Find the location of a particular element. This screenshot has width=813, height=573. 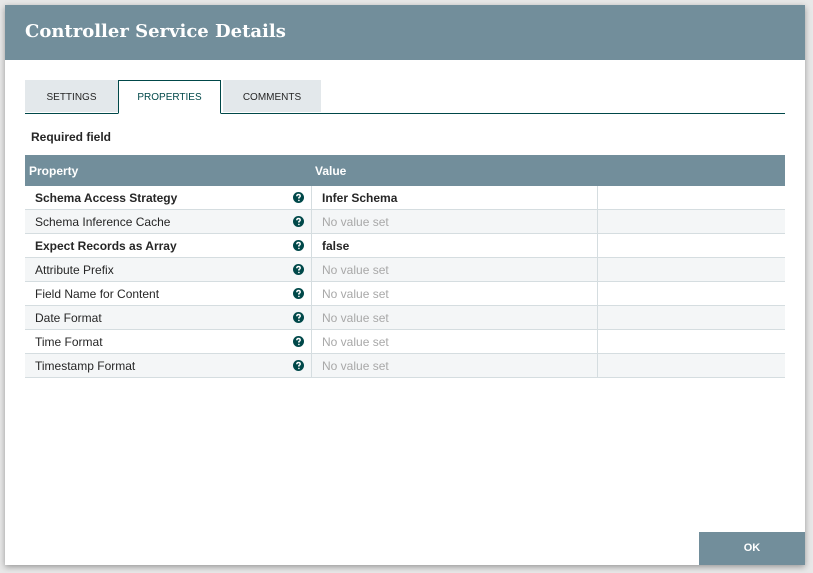

property-name: Schema Inference Cache is located at coordinates (103, 222).